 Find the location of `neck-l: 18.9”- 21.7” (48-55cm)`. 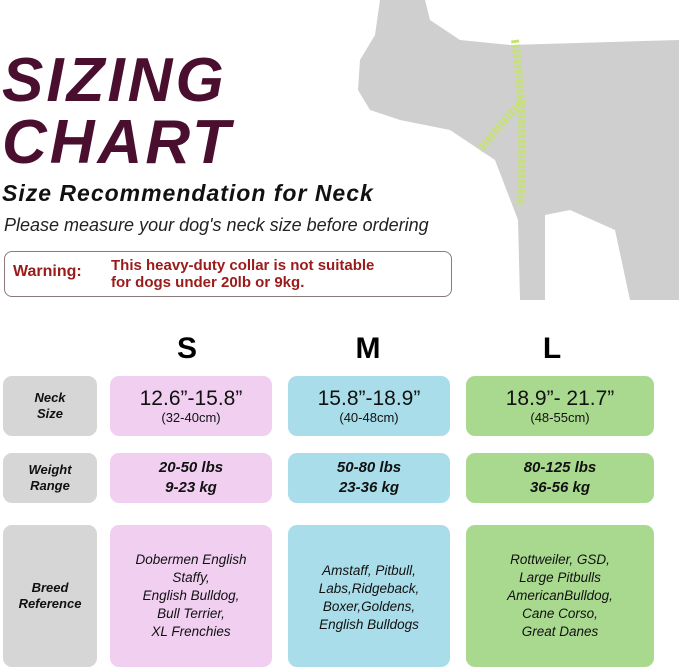

neck-l: 18.9”- 21.7” (48-55cm) is located at coordinates (560, 406).